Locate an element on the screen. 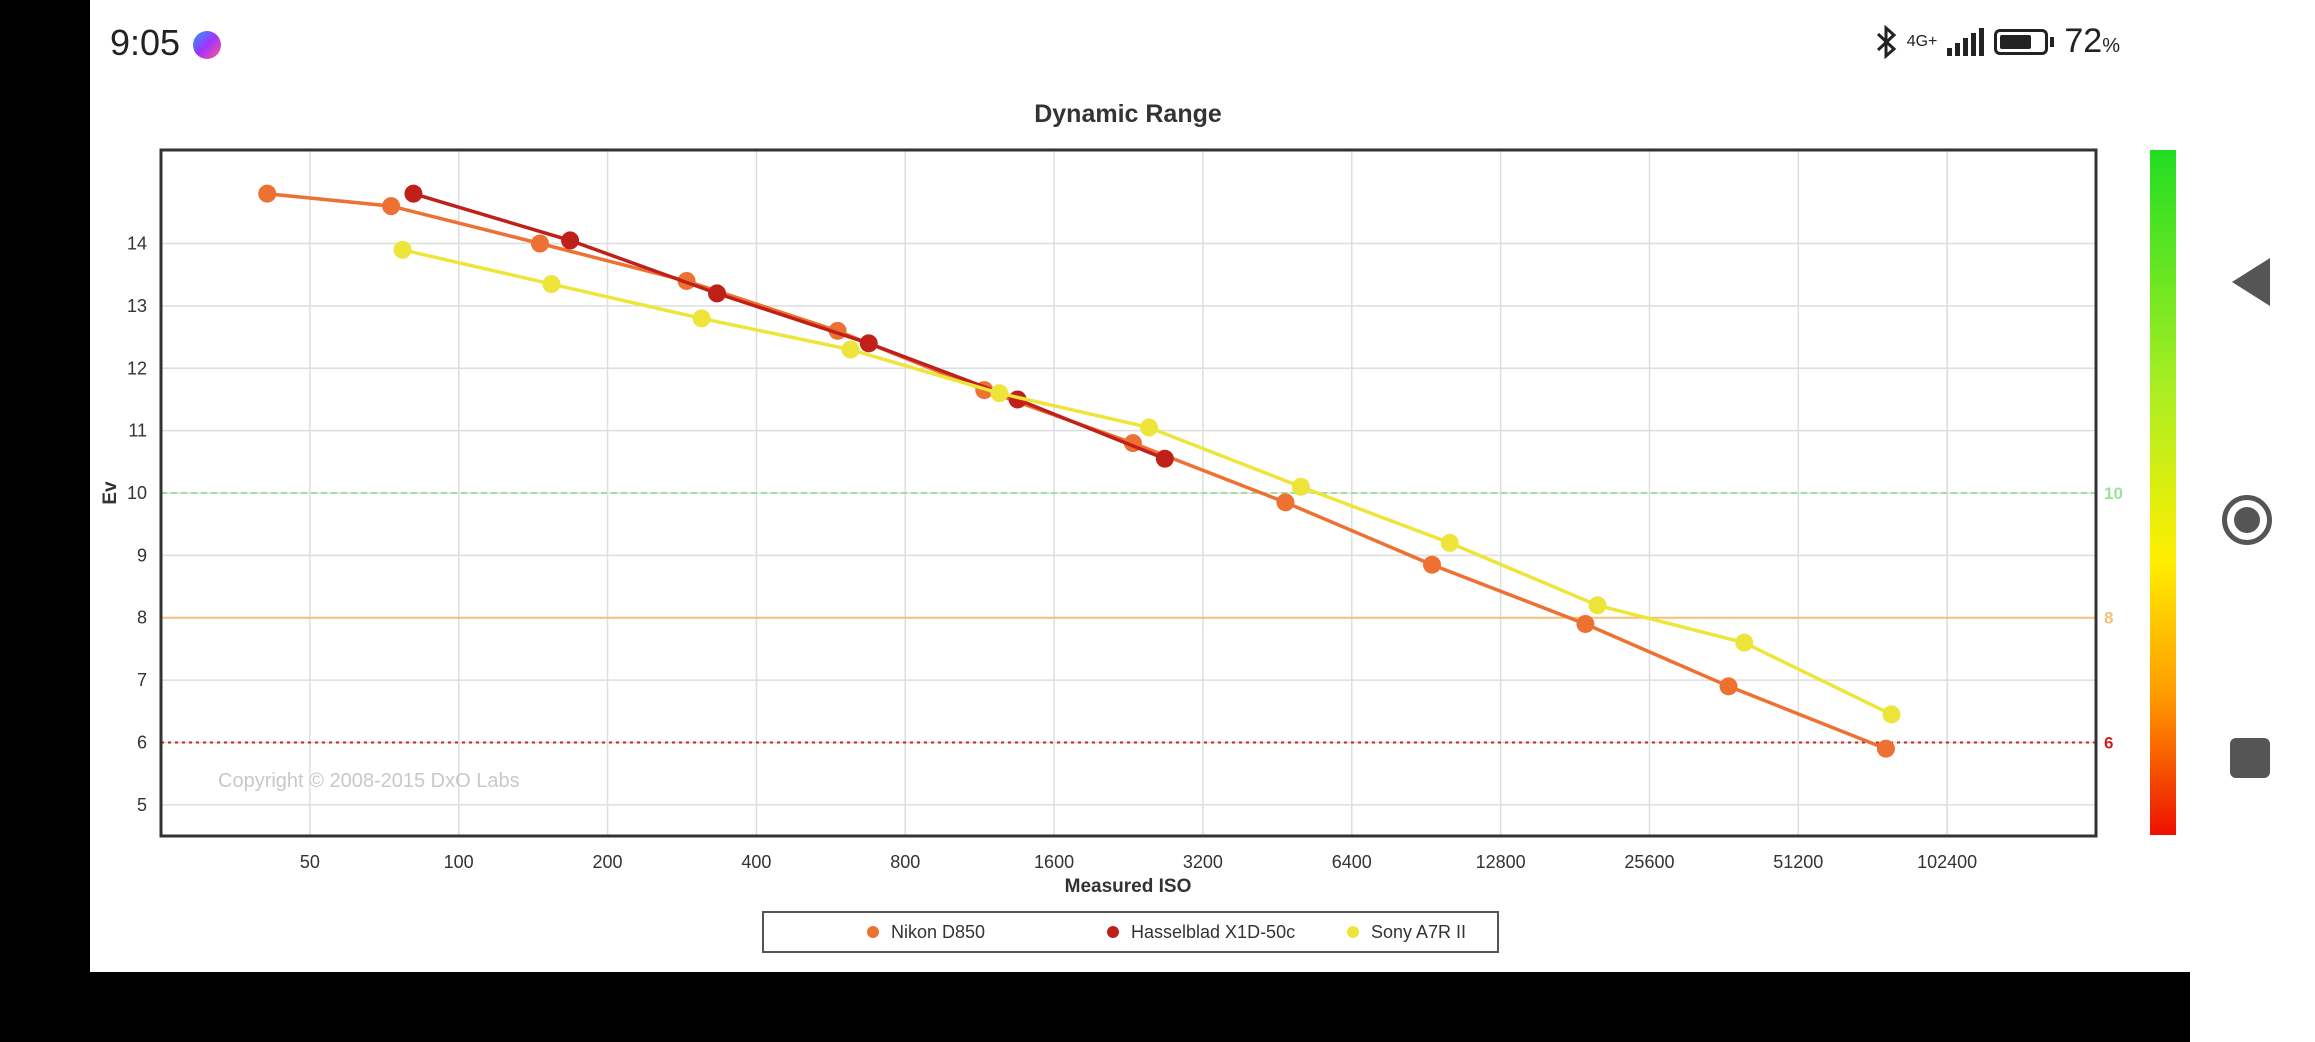 The width and height of the screenshot is (2315, 1042). messenger-icon is located at coordinates (207, 45).